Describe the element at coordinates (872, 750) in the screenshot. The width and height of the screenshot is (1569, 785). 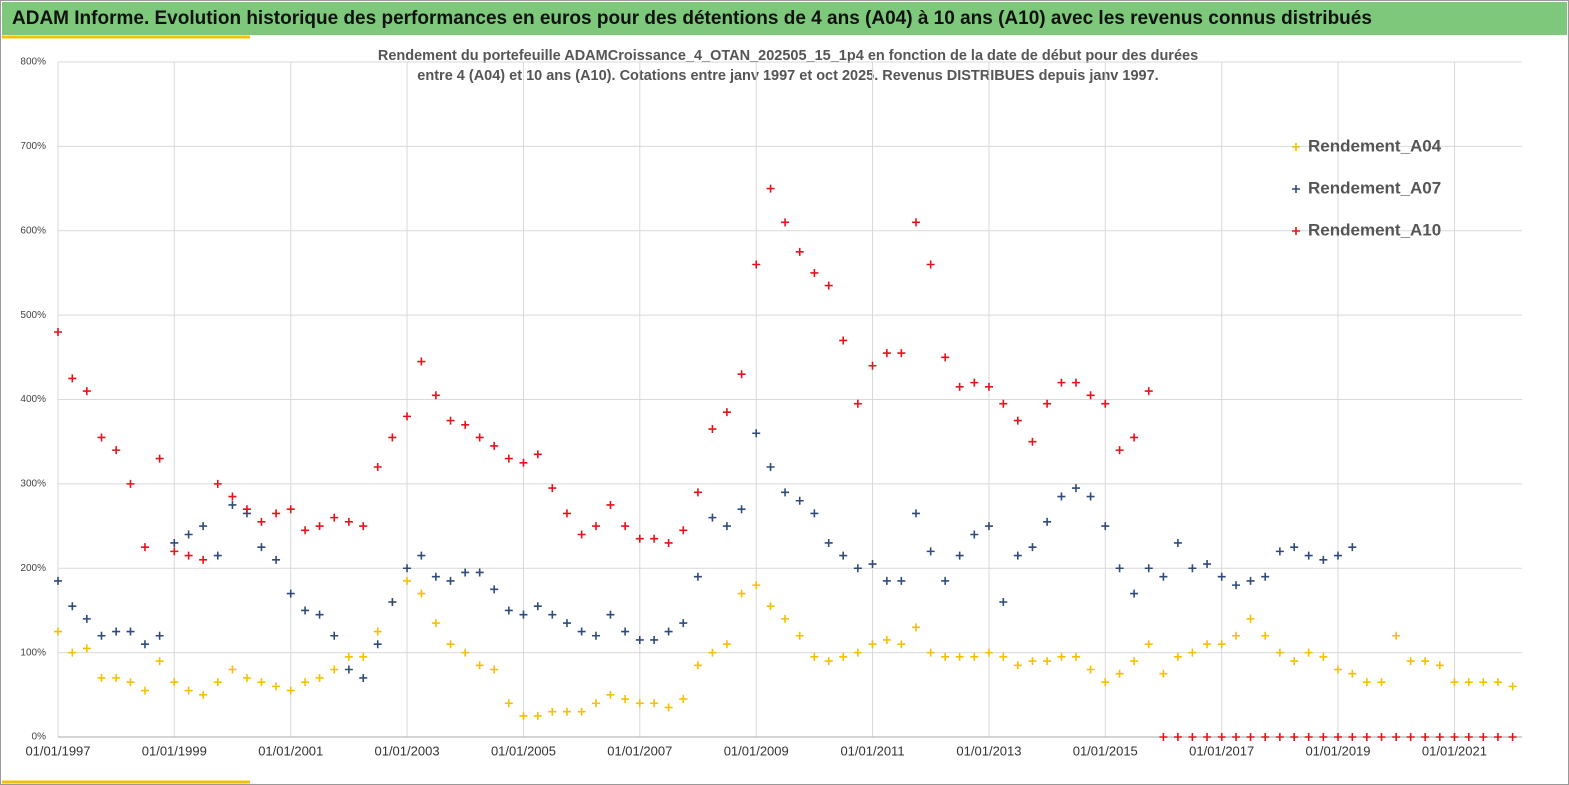
I see `x-tick-label: 01/01/2011` at that location.